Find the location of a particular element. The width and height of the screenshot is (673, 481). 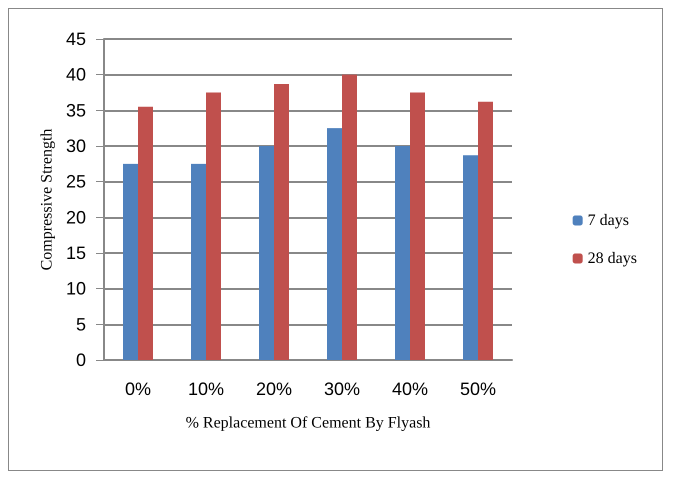

y-tick-label: 30 is located at coordinates (76, 146).